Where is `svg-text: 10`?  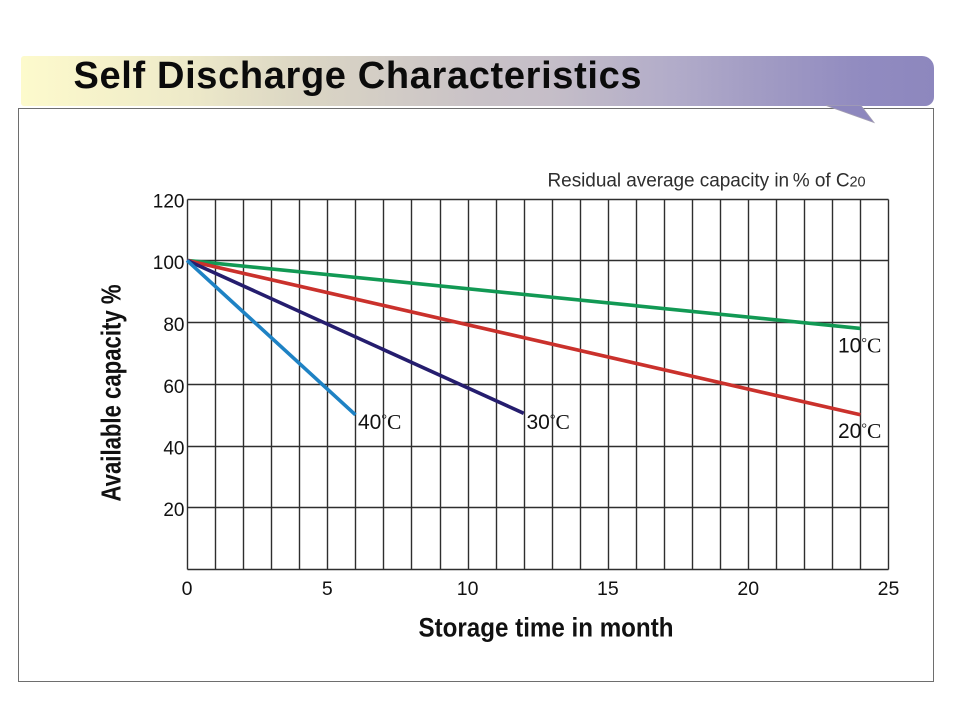
svg-text: 10 is located at coordinates (468, 589).